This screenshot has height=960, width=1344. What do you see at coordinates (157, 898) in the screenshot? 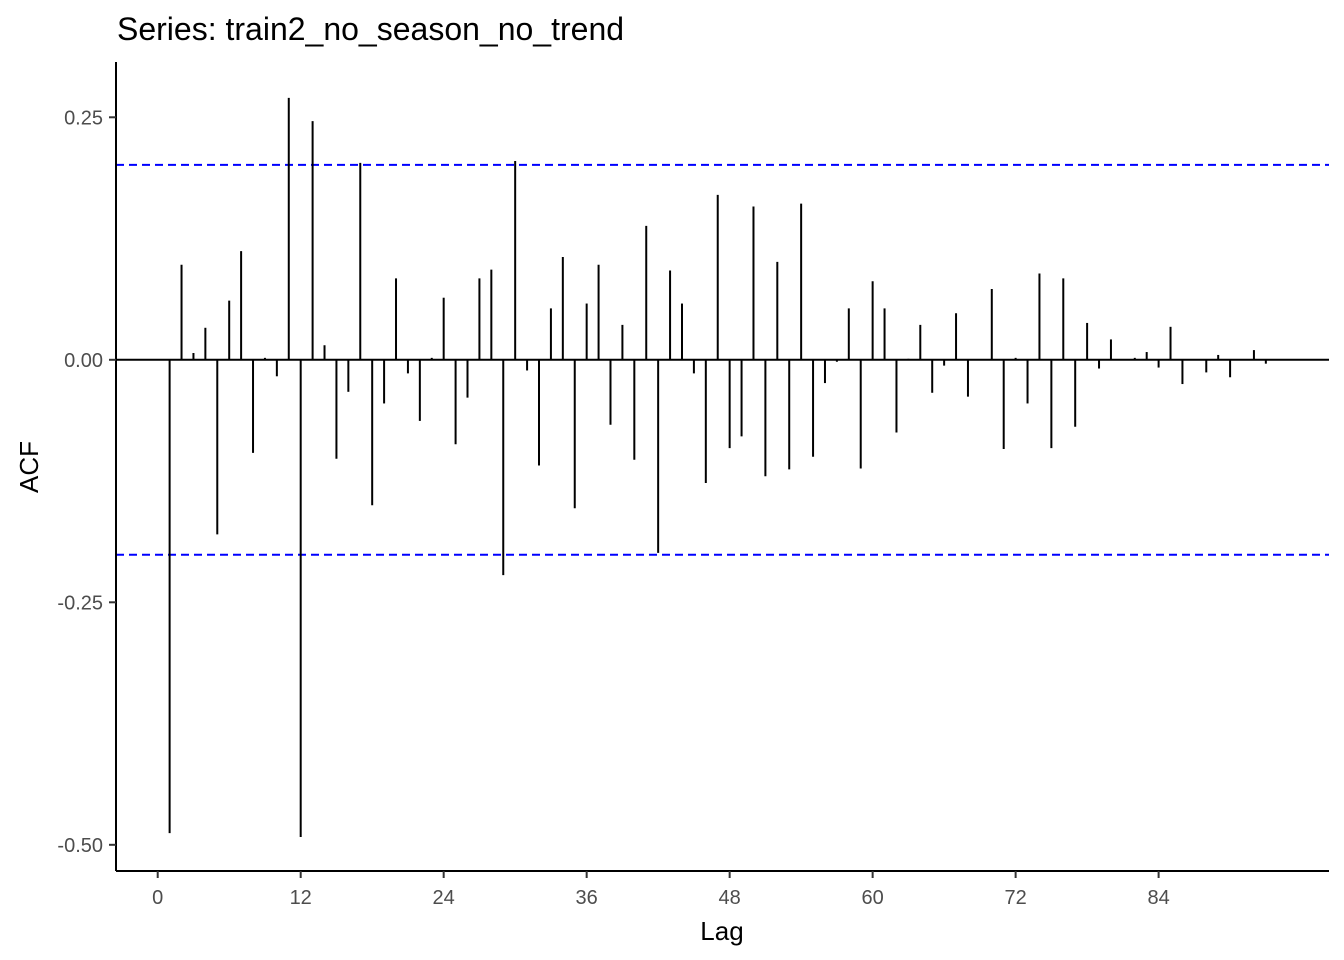
I see `x-tick-label: 0` at bounding box center [157, 898].